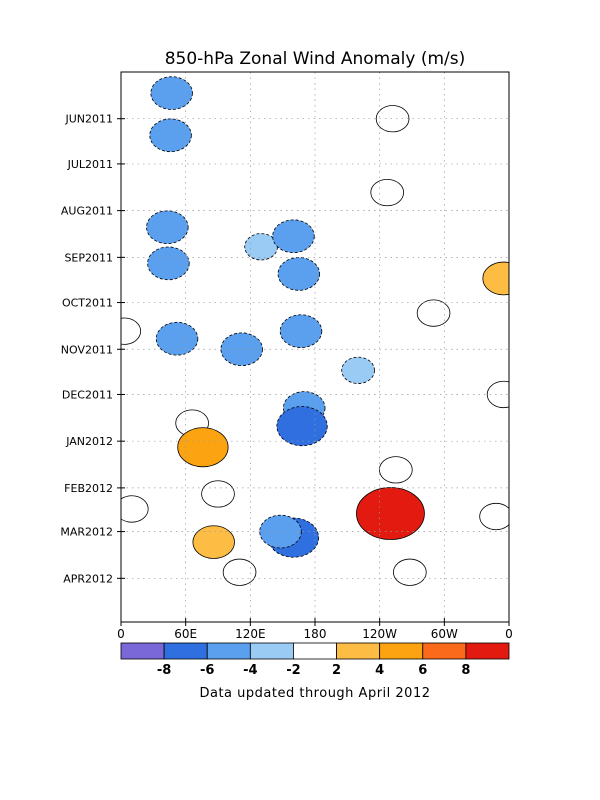 The width and height of the screenshot is (600, 800). What do you see at coordinates (250, 670) in the screenshot?
I see `colorbar-label: -4` at bounding box center [250, 670].